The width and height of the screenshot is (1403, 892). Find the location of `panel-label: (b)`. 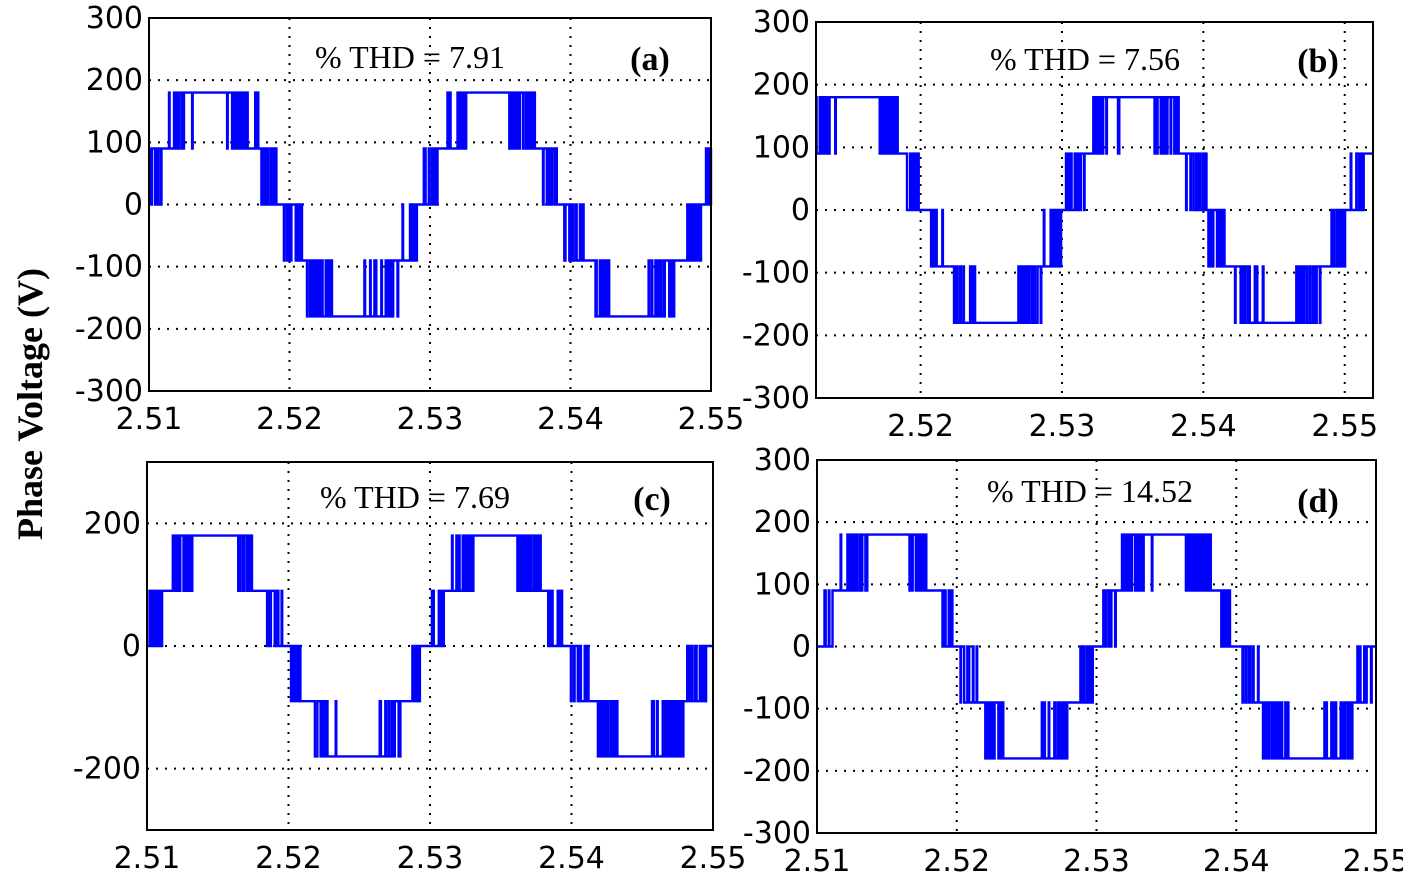

panel-label: (b) is located at coordinates (1318, 61).